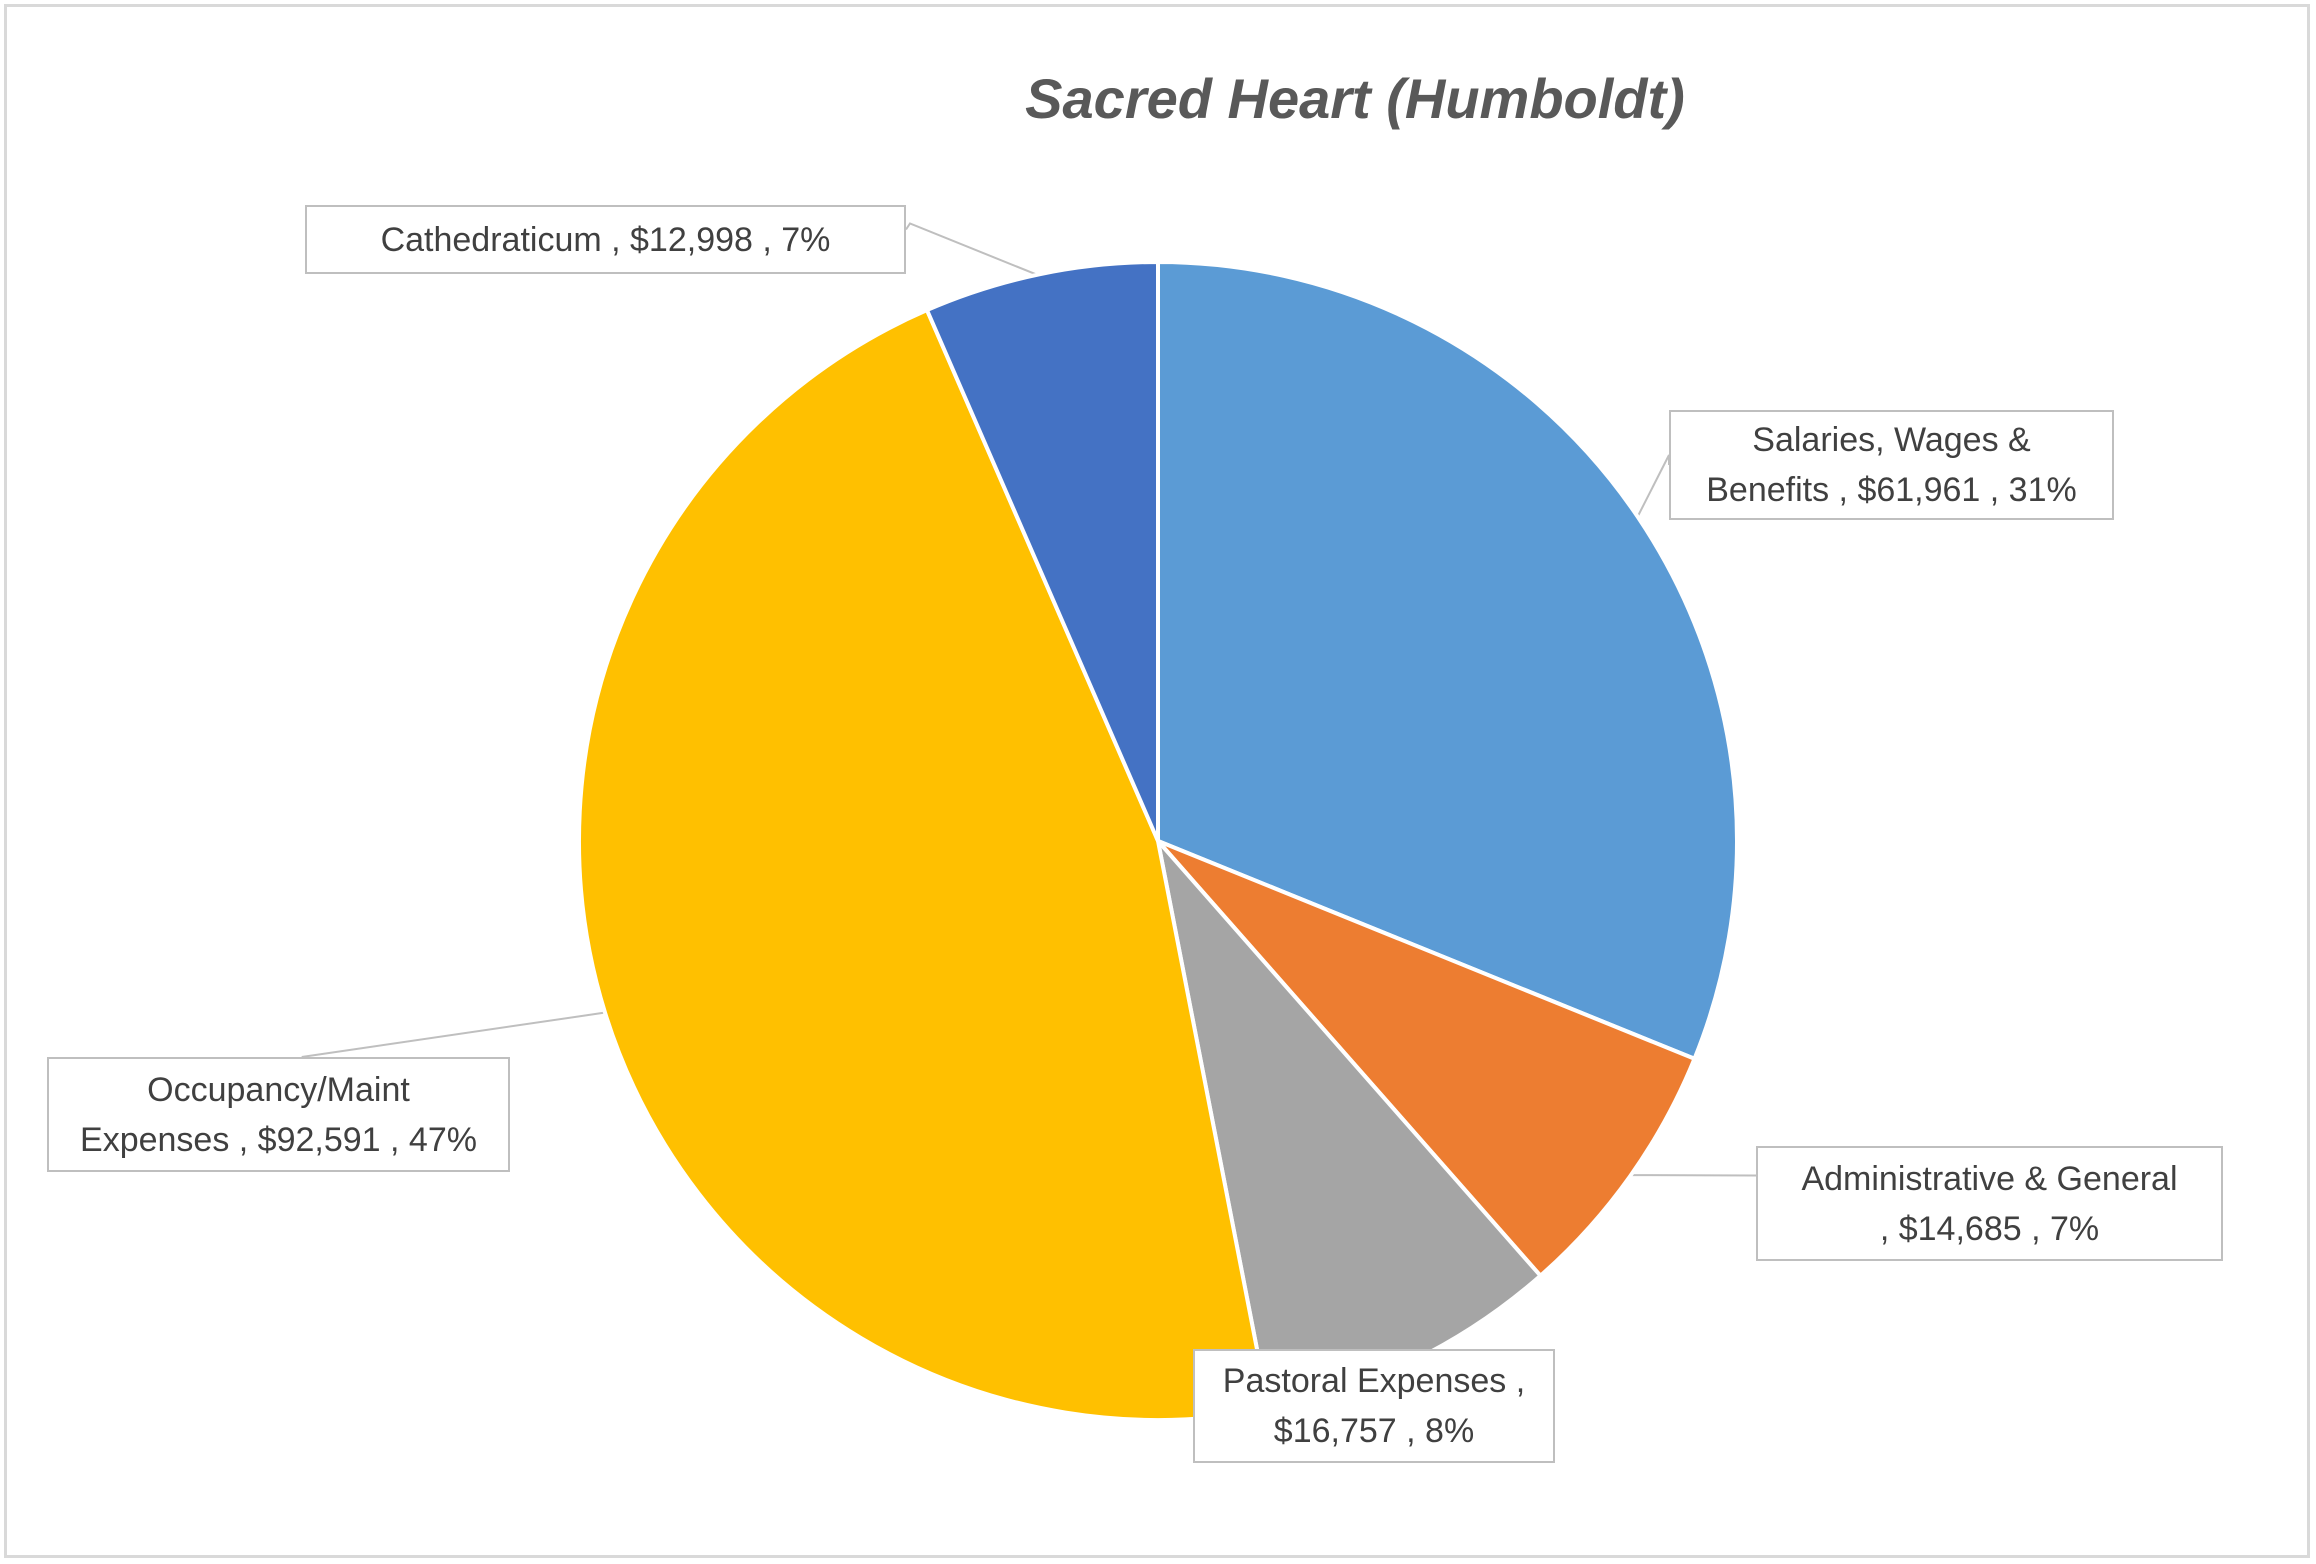 The width and height of the screenshot is (2316, 1564). I want to click on data-label-administrative-line1: Administrative & General, so click(1989, 1178).